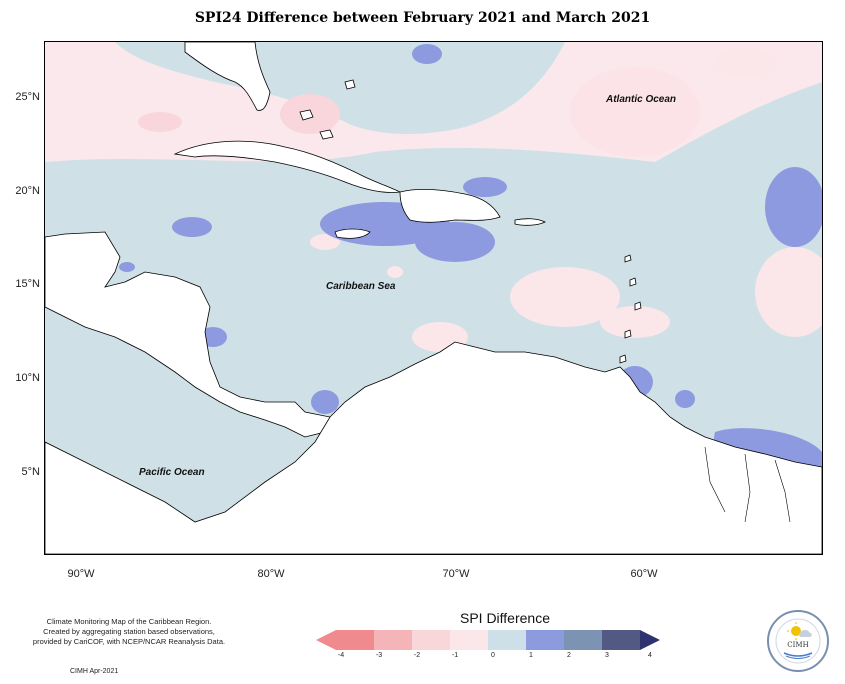  I want to click on legend-arrow-right, so click(650, 640).